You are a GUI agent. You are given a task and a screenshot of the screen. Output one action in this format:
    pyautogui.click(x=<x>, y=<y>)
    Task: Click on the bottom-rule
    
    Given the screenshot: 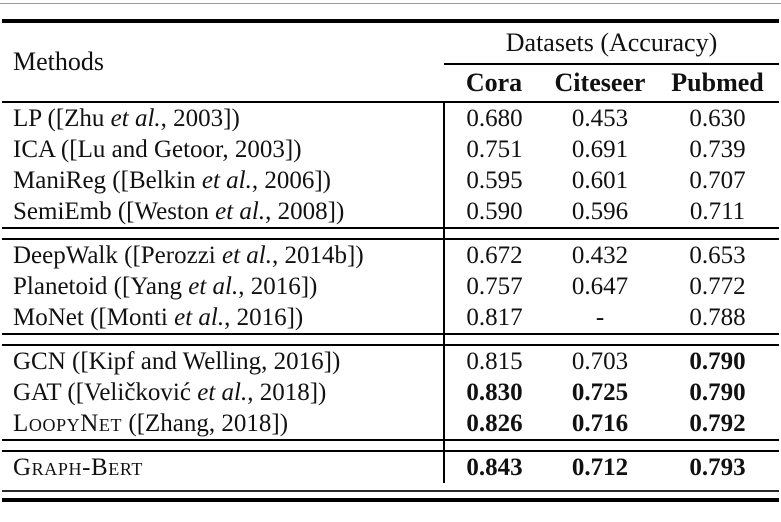 What is the action you would take?
    pyautogui.click(x=390, y=500)
    